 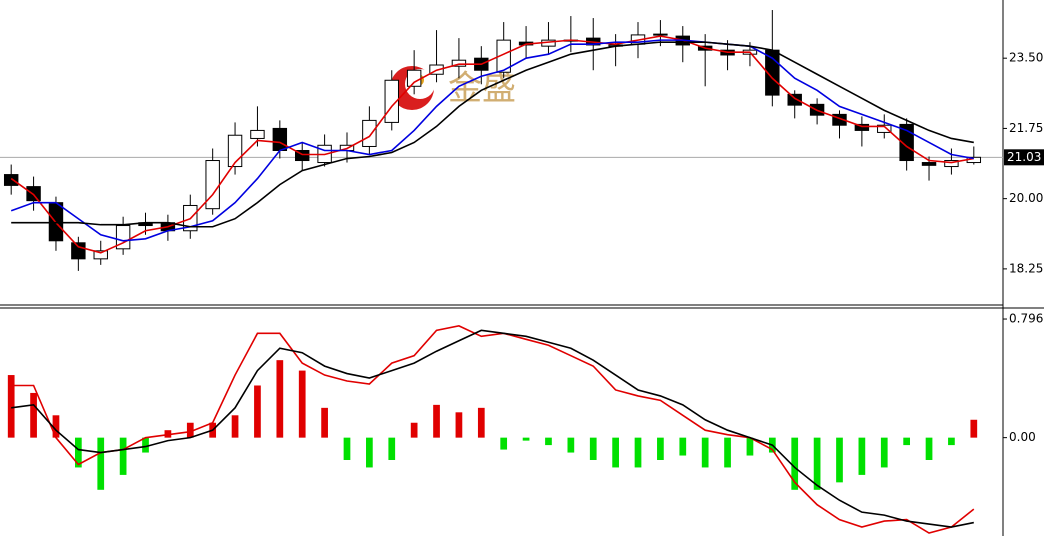 What do you see at coordinates (482, 89) in the screenshot?
I see `watermark: 金盛` at bounding box center [482, 89].